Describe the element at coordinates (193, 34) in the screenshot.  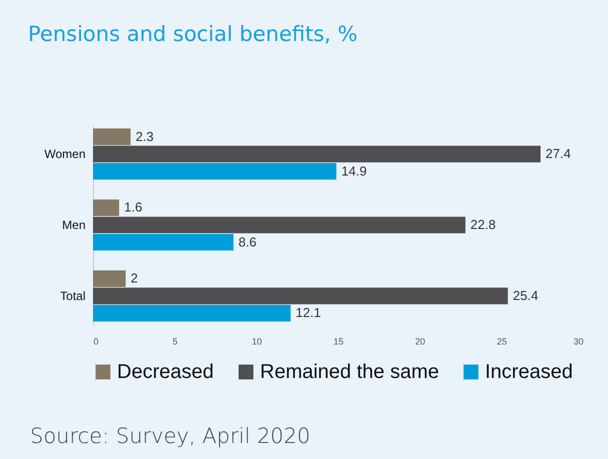
I see `chart-title: Pensions and social benefits, %` at that location.